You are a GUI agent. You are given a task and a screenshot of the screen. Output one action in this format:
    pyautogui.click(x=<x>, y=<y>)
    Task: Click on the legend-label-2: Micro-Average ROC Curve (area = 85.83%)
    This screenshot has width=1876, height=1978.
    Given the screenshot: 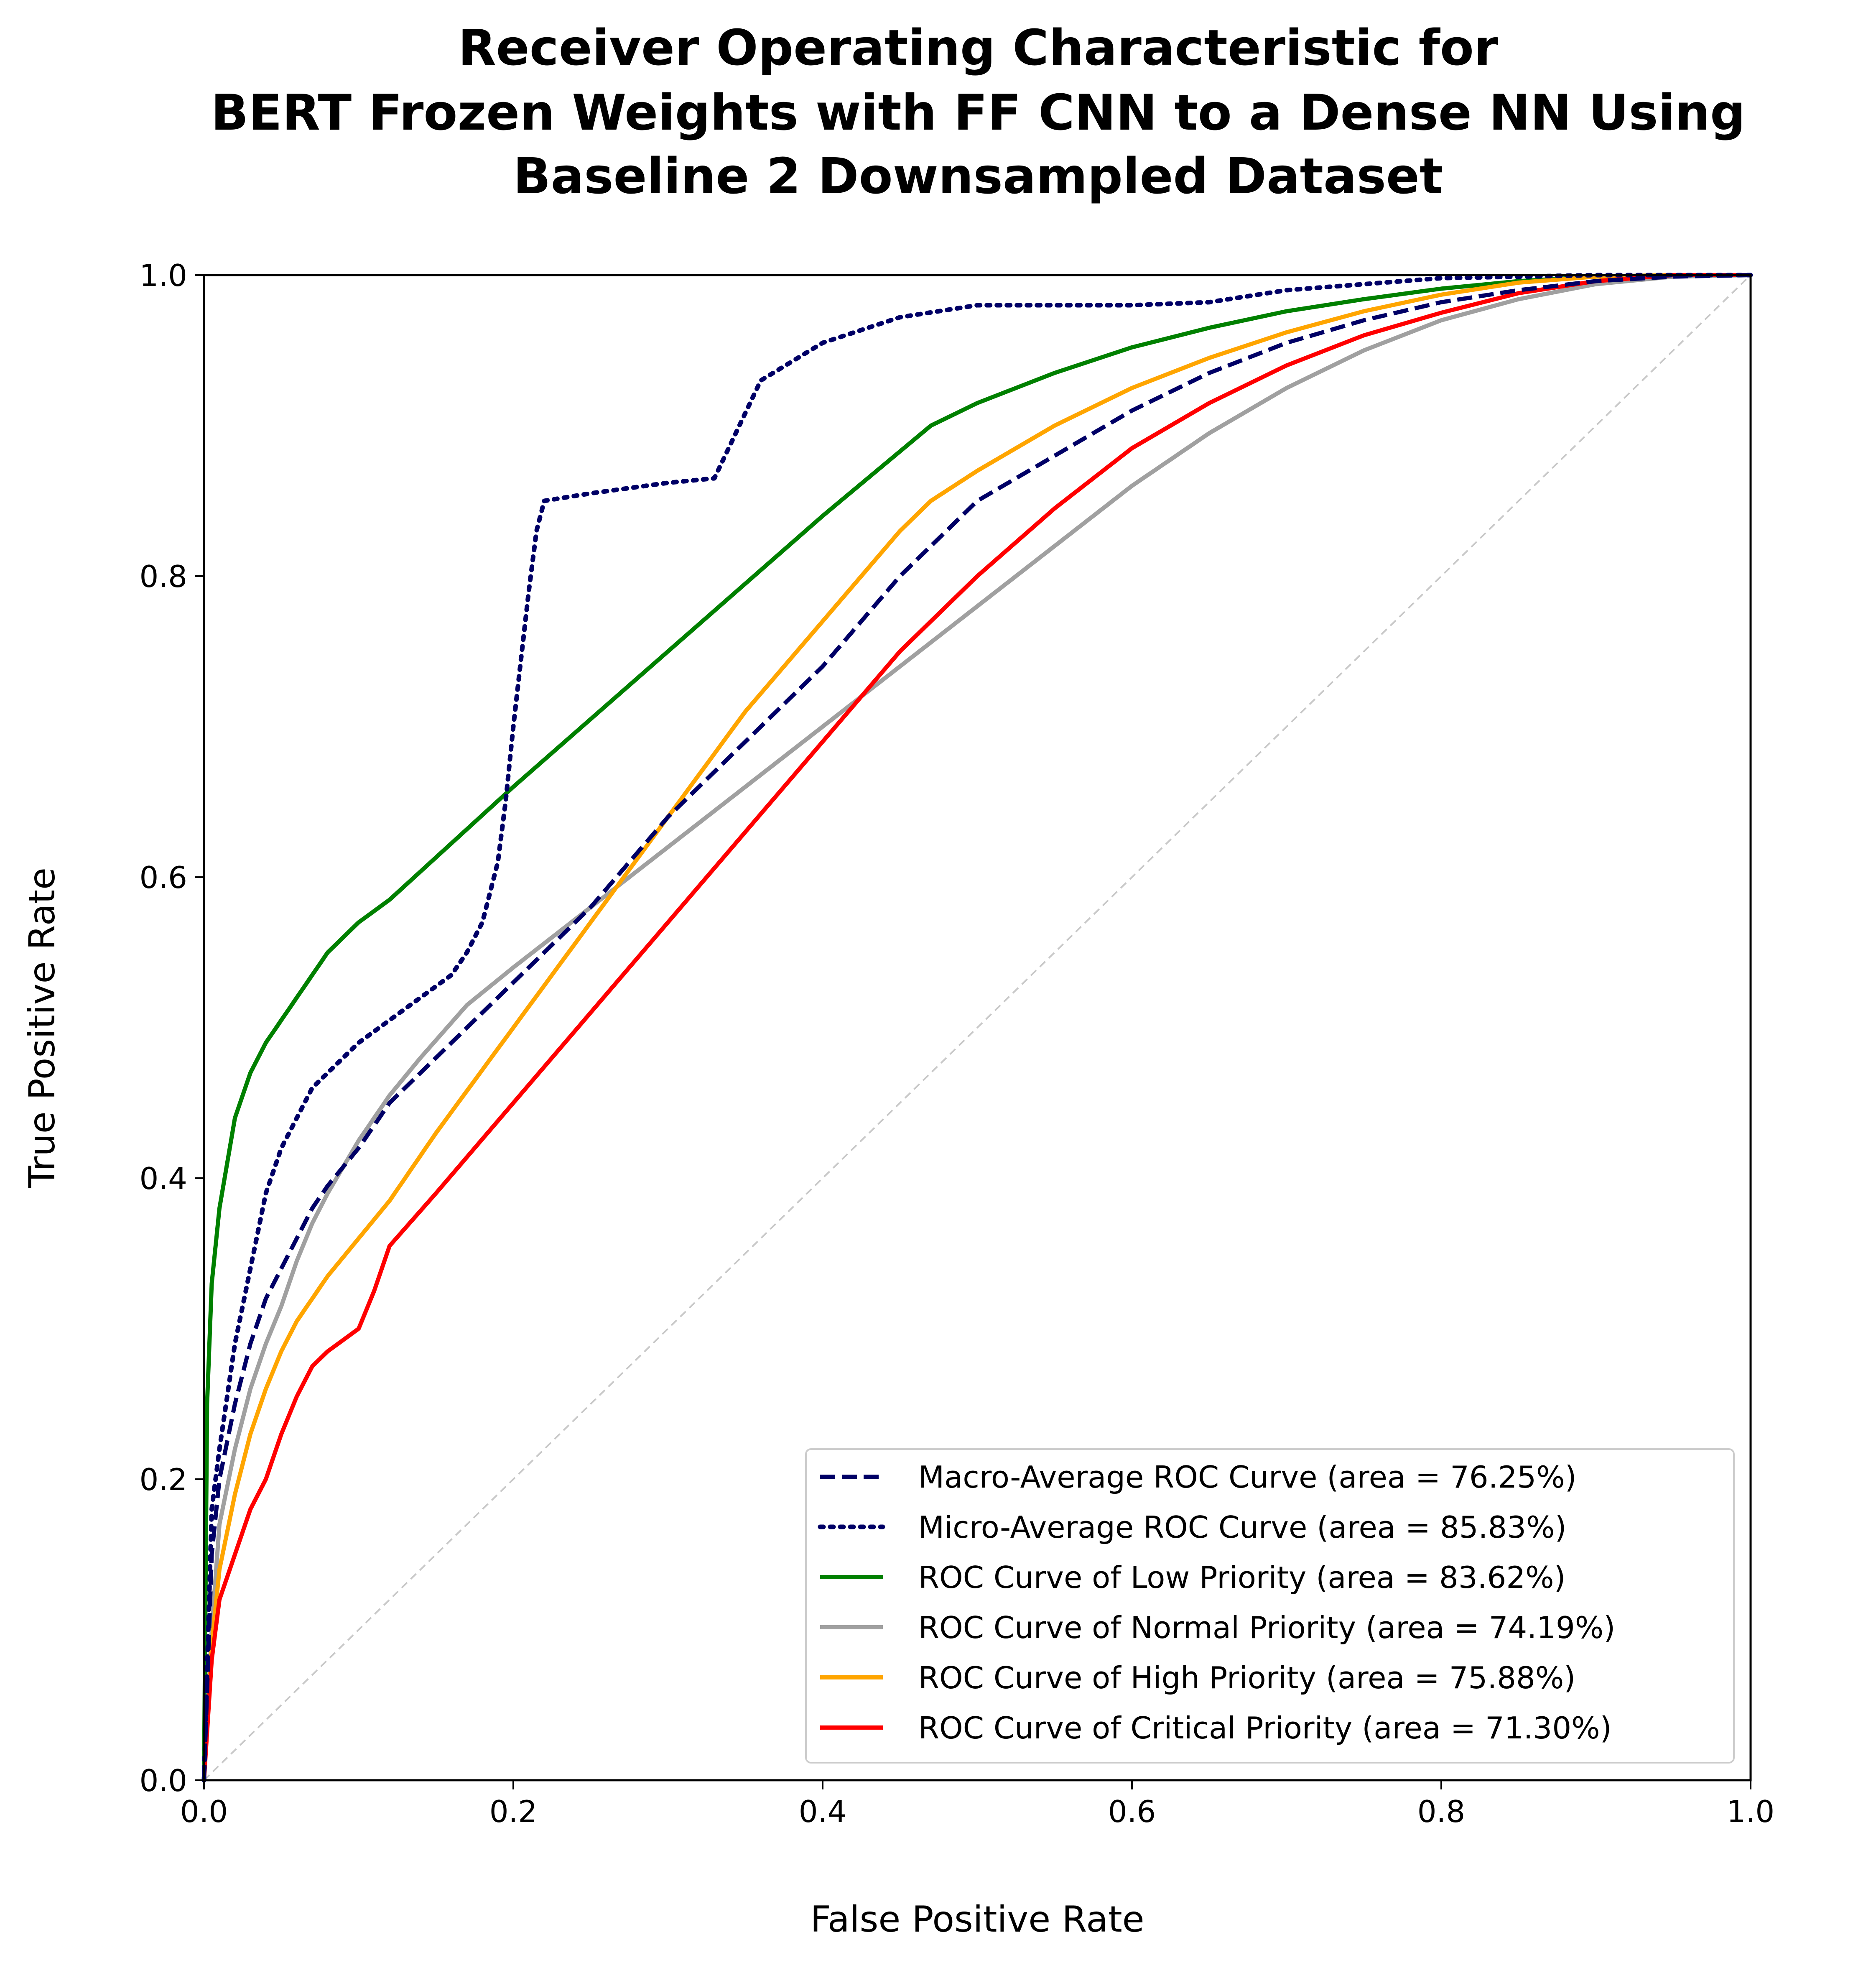 What is the action you would take?
    pyautogui.click(x=1243, y=1527)
    